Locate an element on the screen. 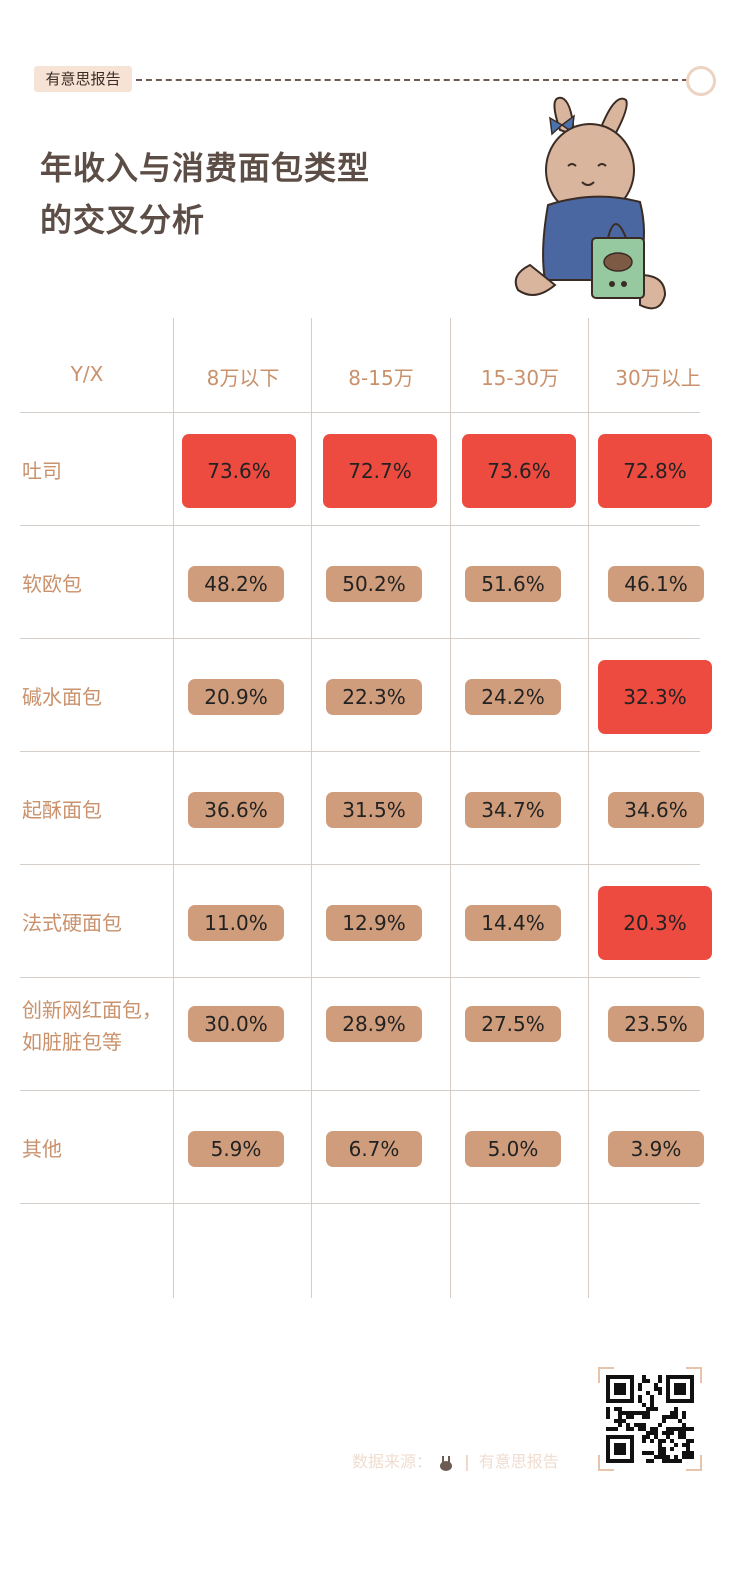  value-cell: 22.3% is located at coordinates (374, 696).